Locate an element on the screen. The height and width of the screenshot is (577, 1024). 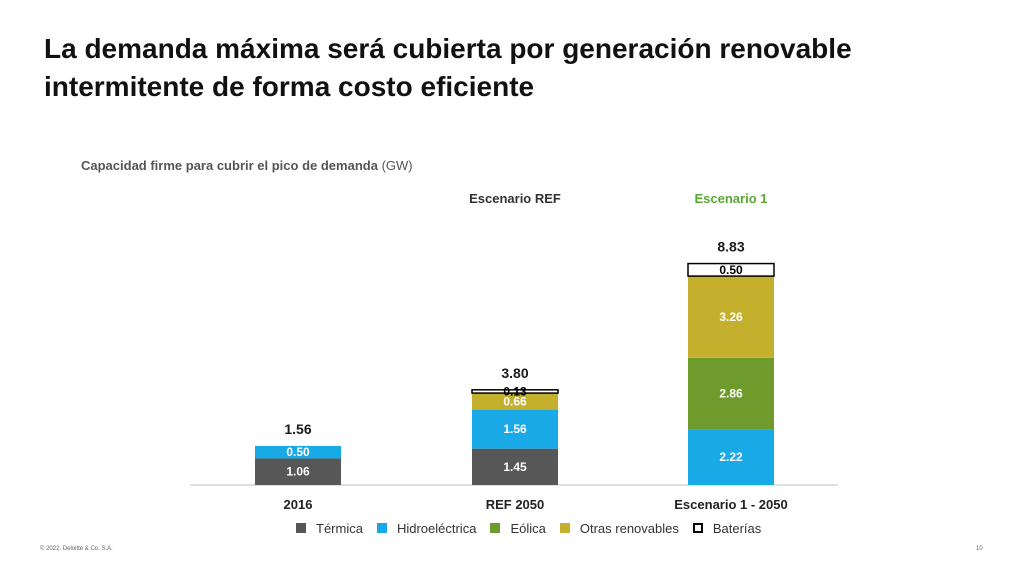
legend-item-hidroelectrica: Hidroeléctrica is located at coordinates (426, 528).